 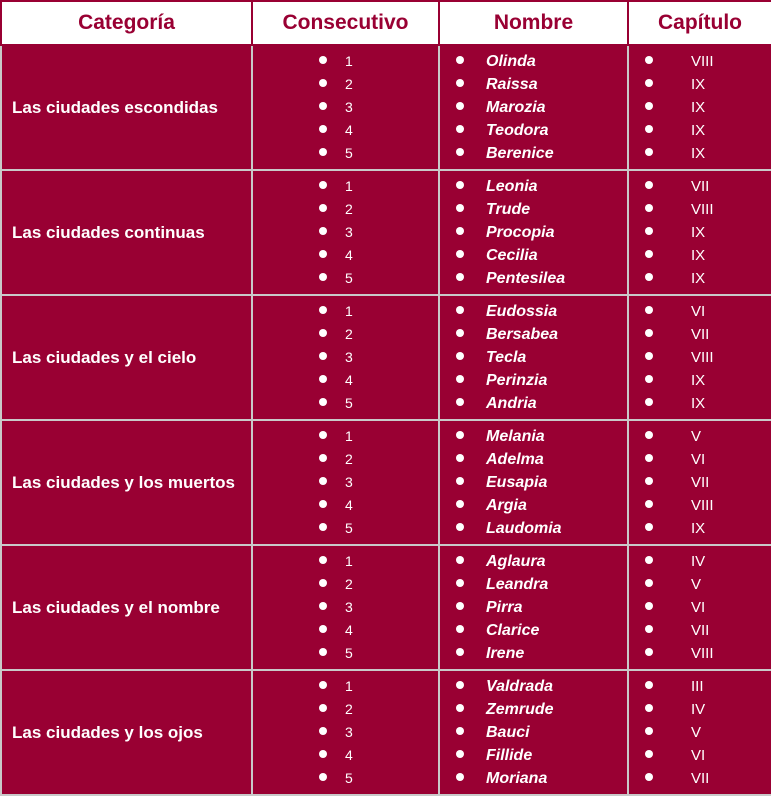 I want to click on header-categoria: Categoría, so click(x=126, y=23).